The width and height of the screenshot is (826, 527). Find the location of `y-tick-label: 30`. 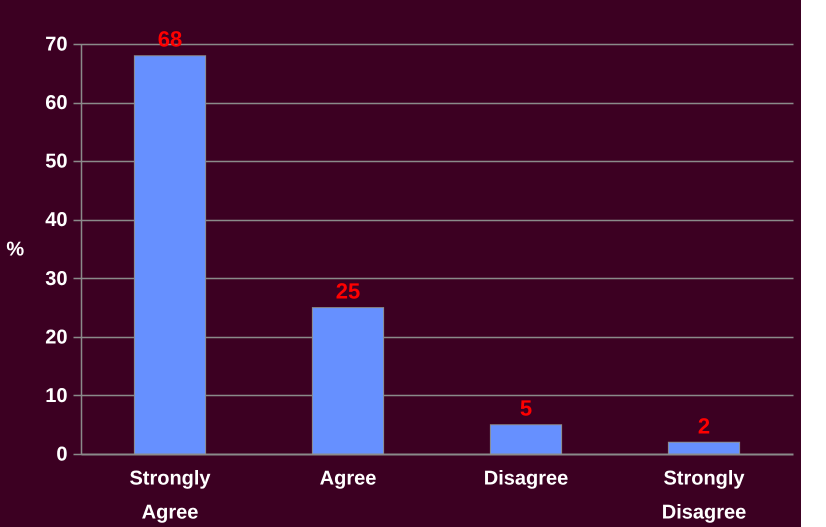

y-tick-label: 30 is located at coordinates (56, 279).